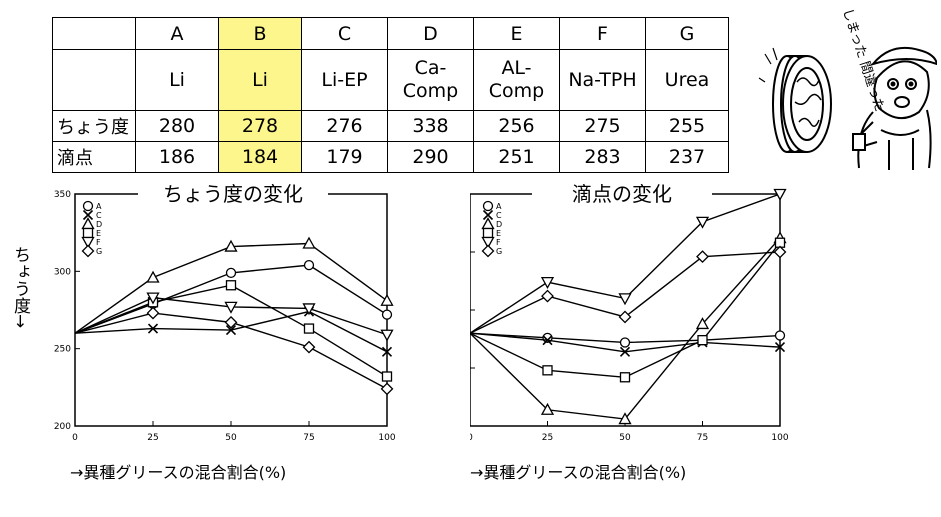  Describe the element at coordinates (344, 80) in the screenshot. I see `type-cell: Li-EP` at that location.